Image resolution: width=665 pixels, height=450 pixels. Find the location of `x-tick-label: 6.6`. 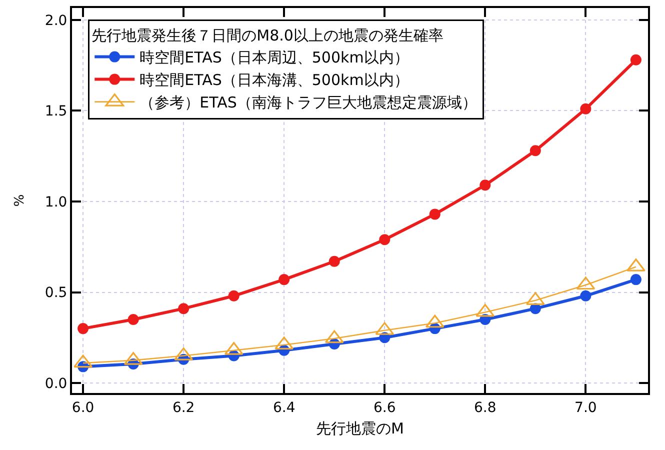

x-tick-label: 6.6 is located at coordinates (384, 408).